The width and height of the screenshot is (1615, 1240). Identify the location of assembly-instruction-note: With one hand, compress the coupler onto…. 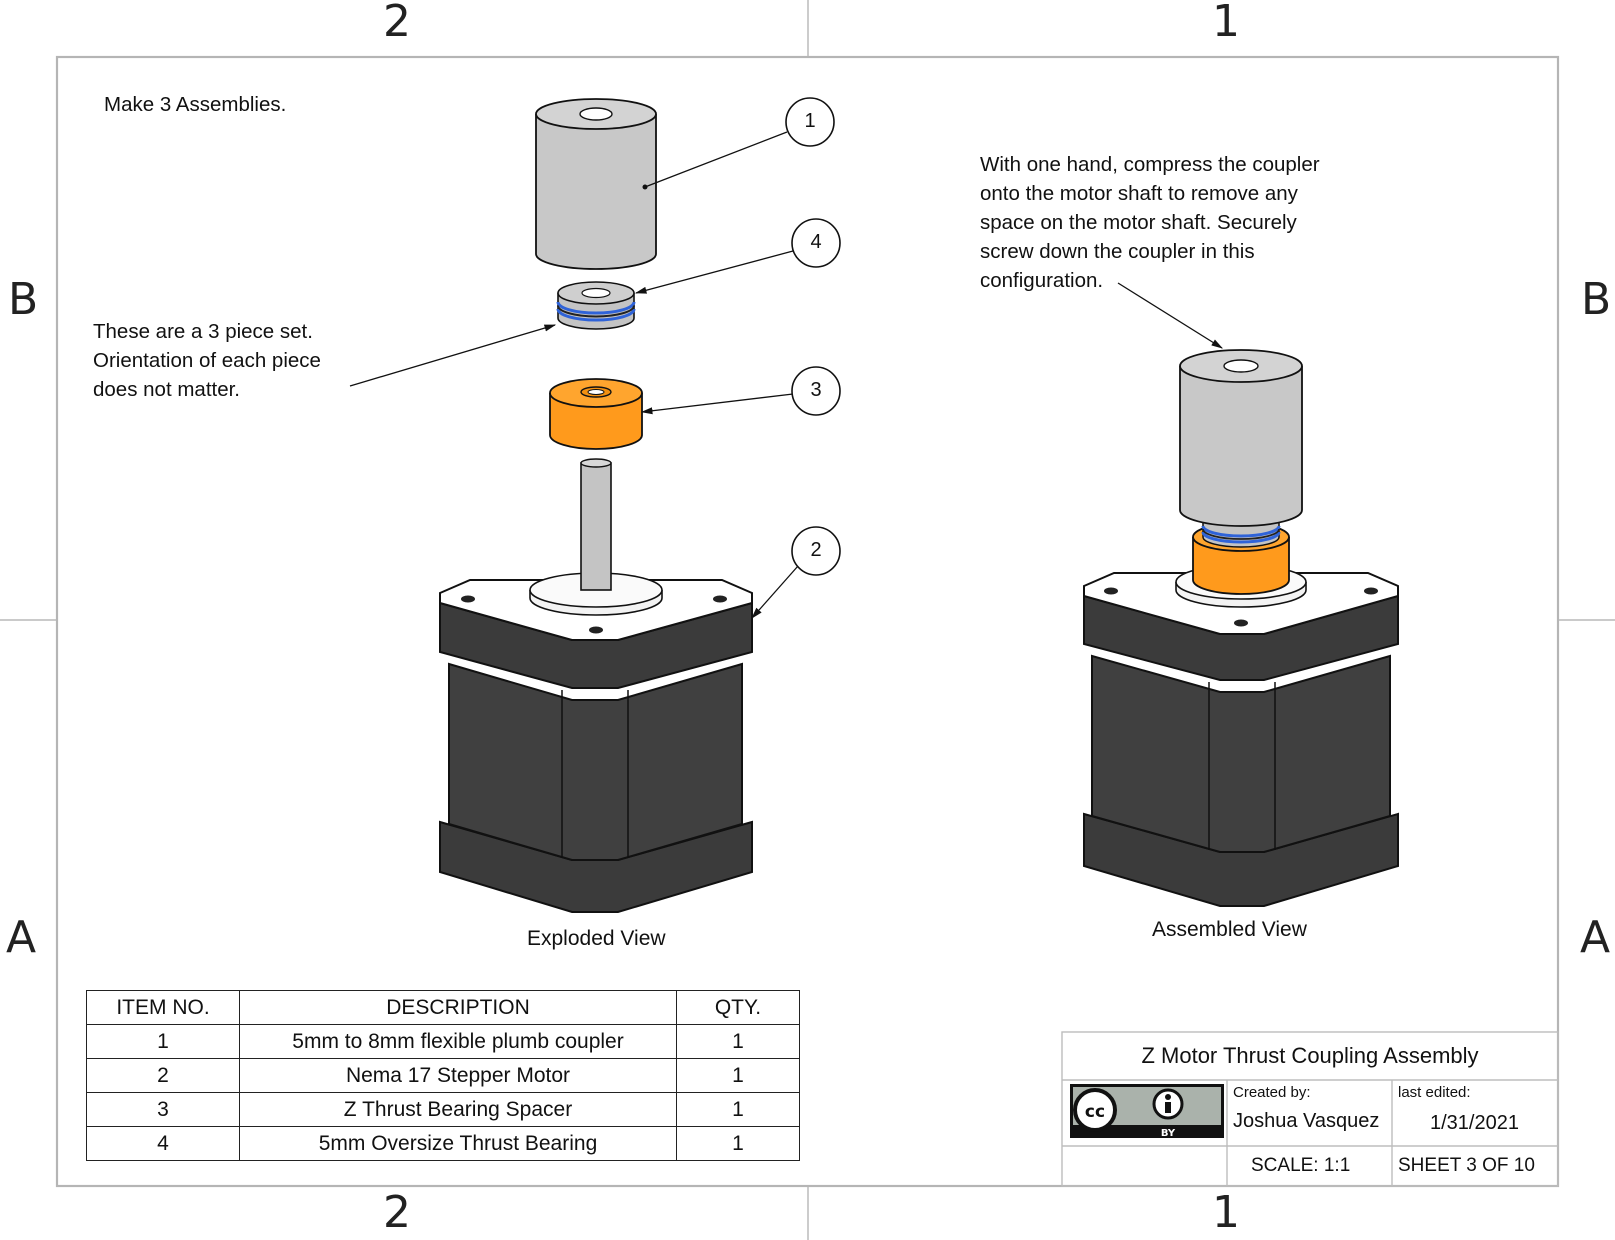
(1150, 222).